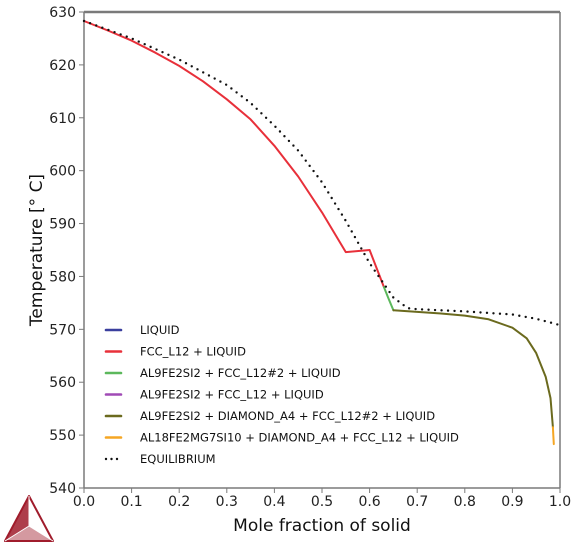 This screenshot has width=581, height=556. I want to click on x-tick-label: 0.9, so click(512, 502).